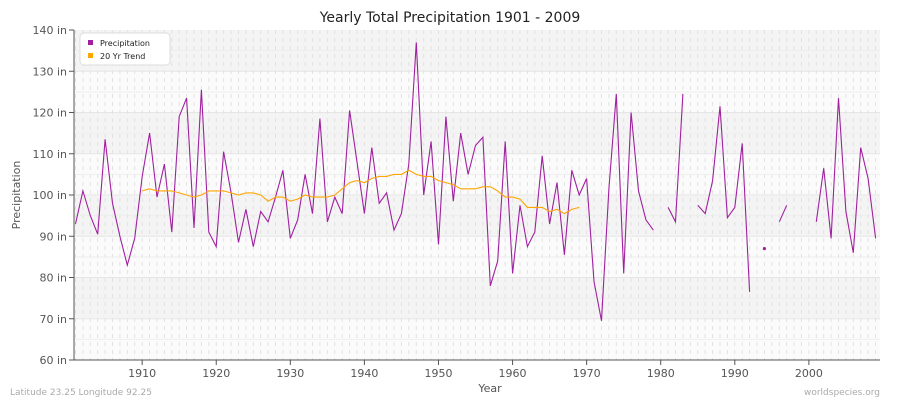 The width and height of the screenshot is (900, 404). Describe the element at coordinates (735, 373) in the screenshot. I see `x-tick-label: 1990` at that location.